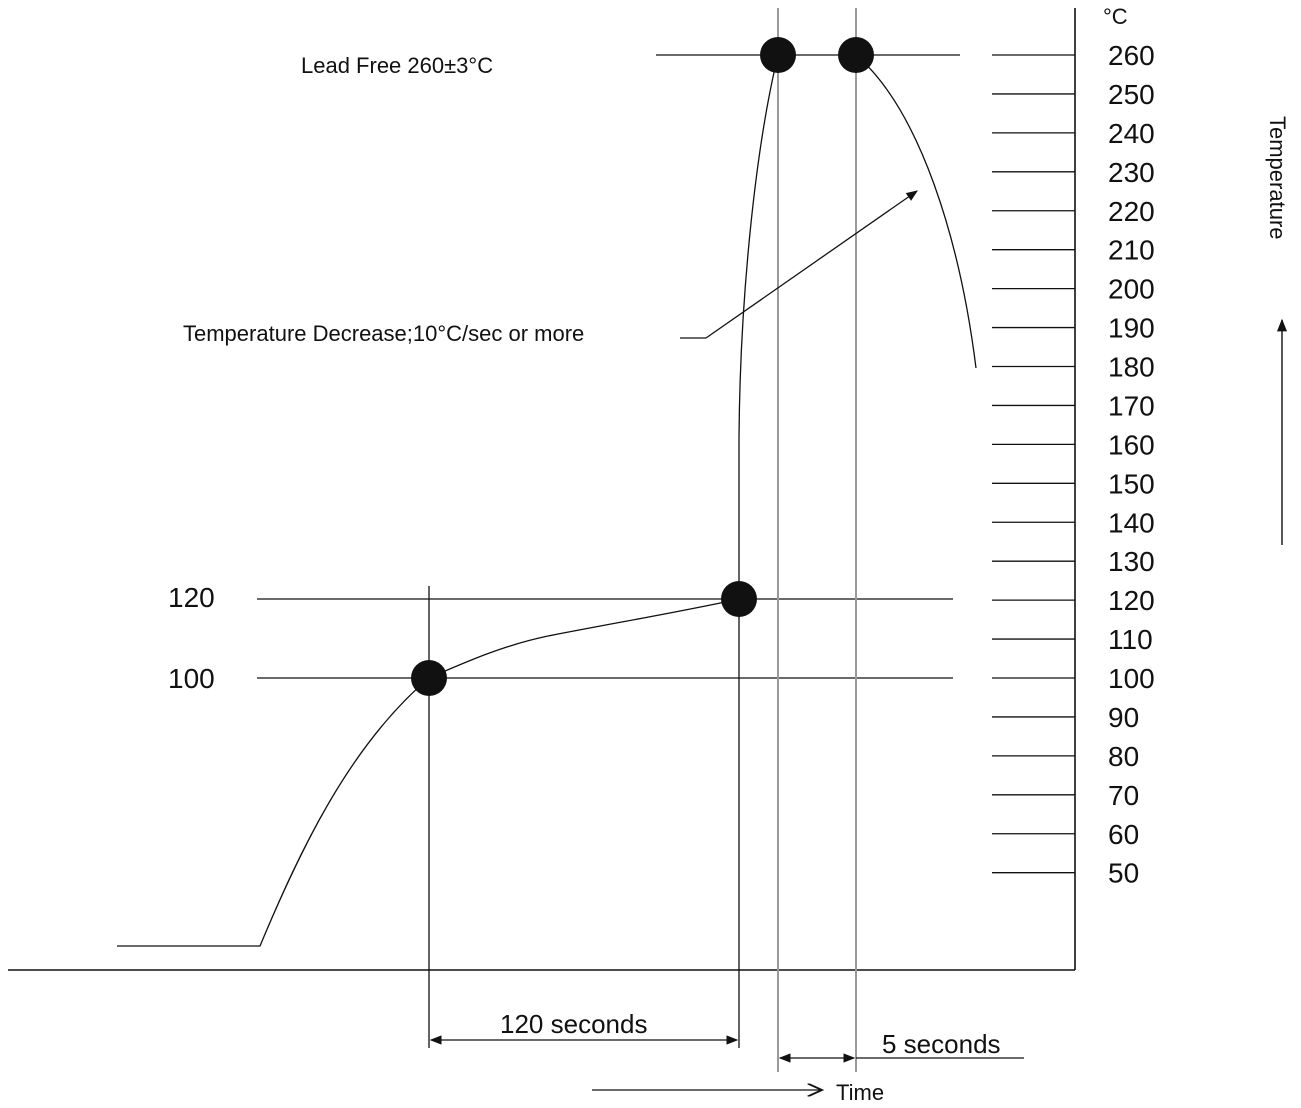  I want to click on temperature-tick-label-240: 240, so click(1131, 133).